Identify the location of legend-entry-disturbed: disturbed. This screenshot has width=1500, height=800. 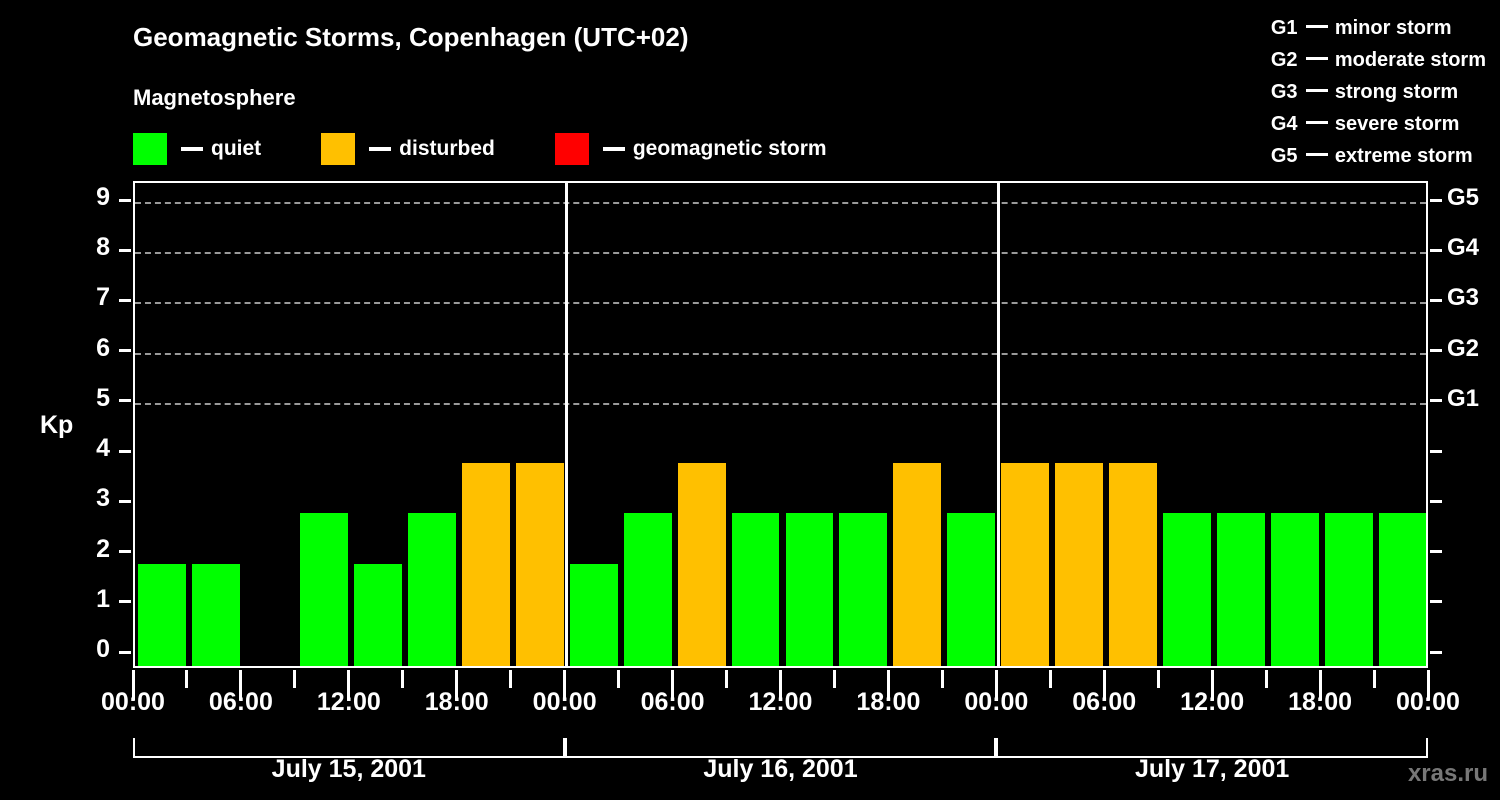
(408, 149).